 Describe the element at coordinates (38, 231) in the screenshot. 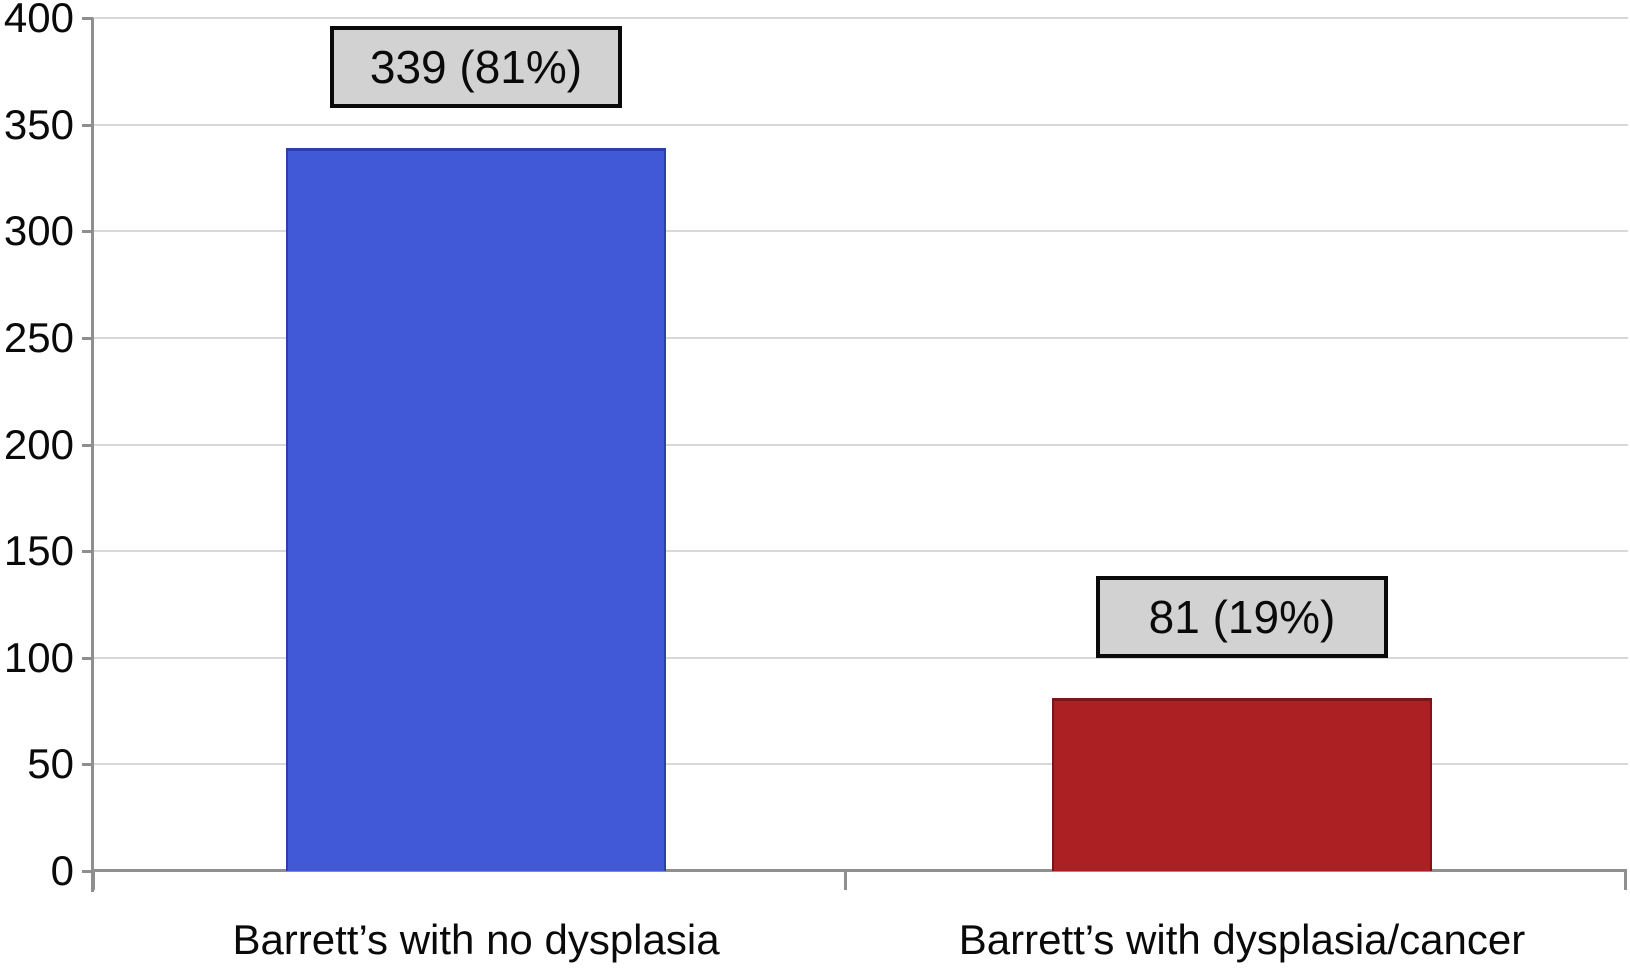

I see `y-tick-label-300: 300` at that location.